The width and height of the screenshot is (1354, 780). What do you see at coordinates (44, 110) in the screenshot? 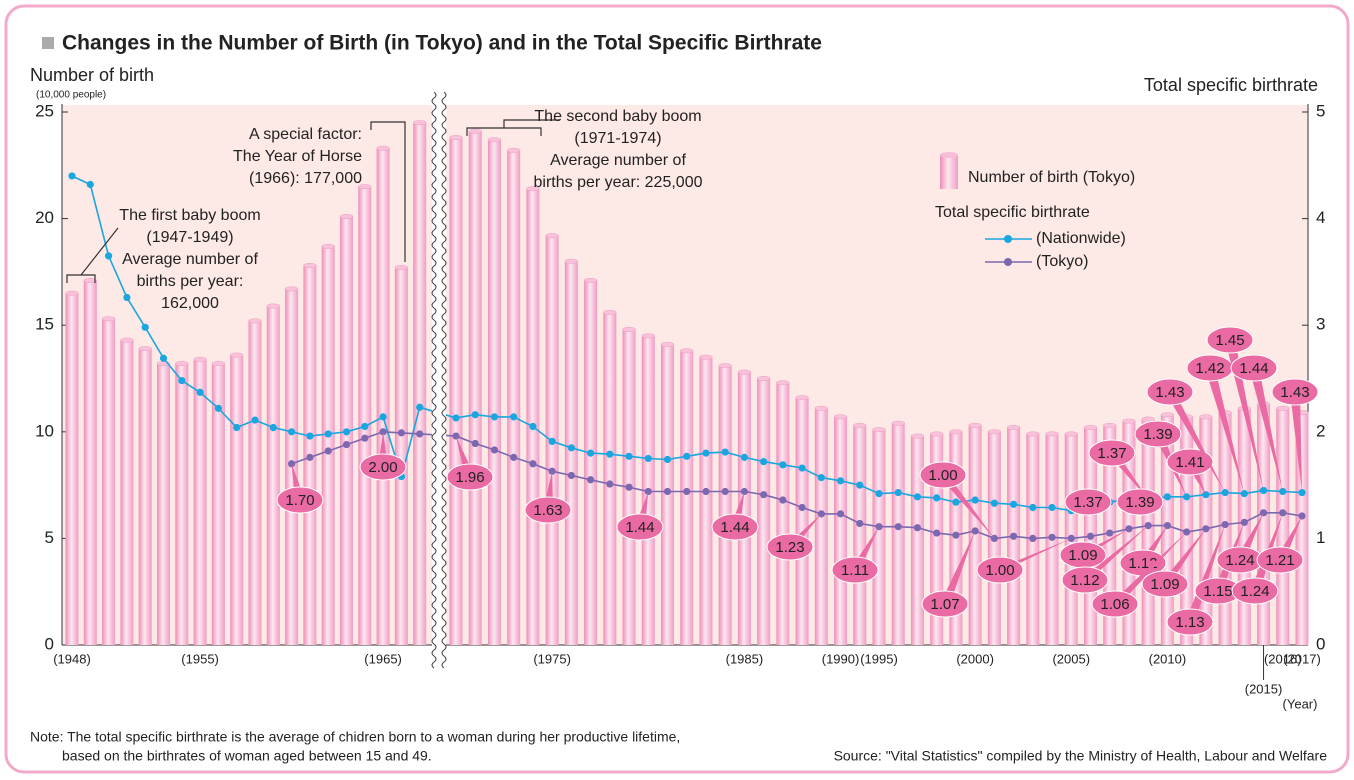
I see `y-tick-label: 25` at bounding box center [44, 110].